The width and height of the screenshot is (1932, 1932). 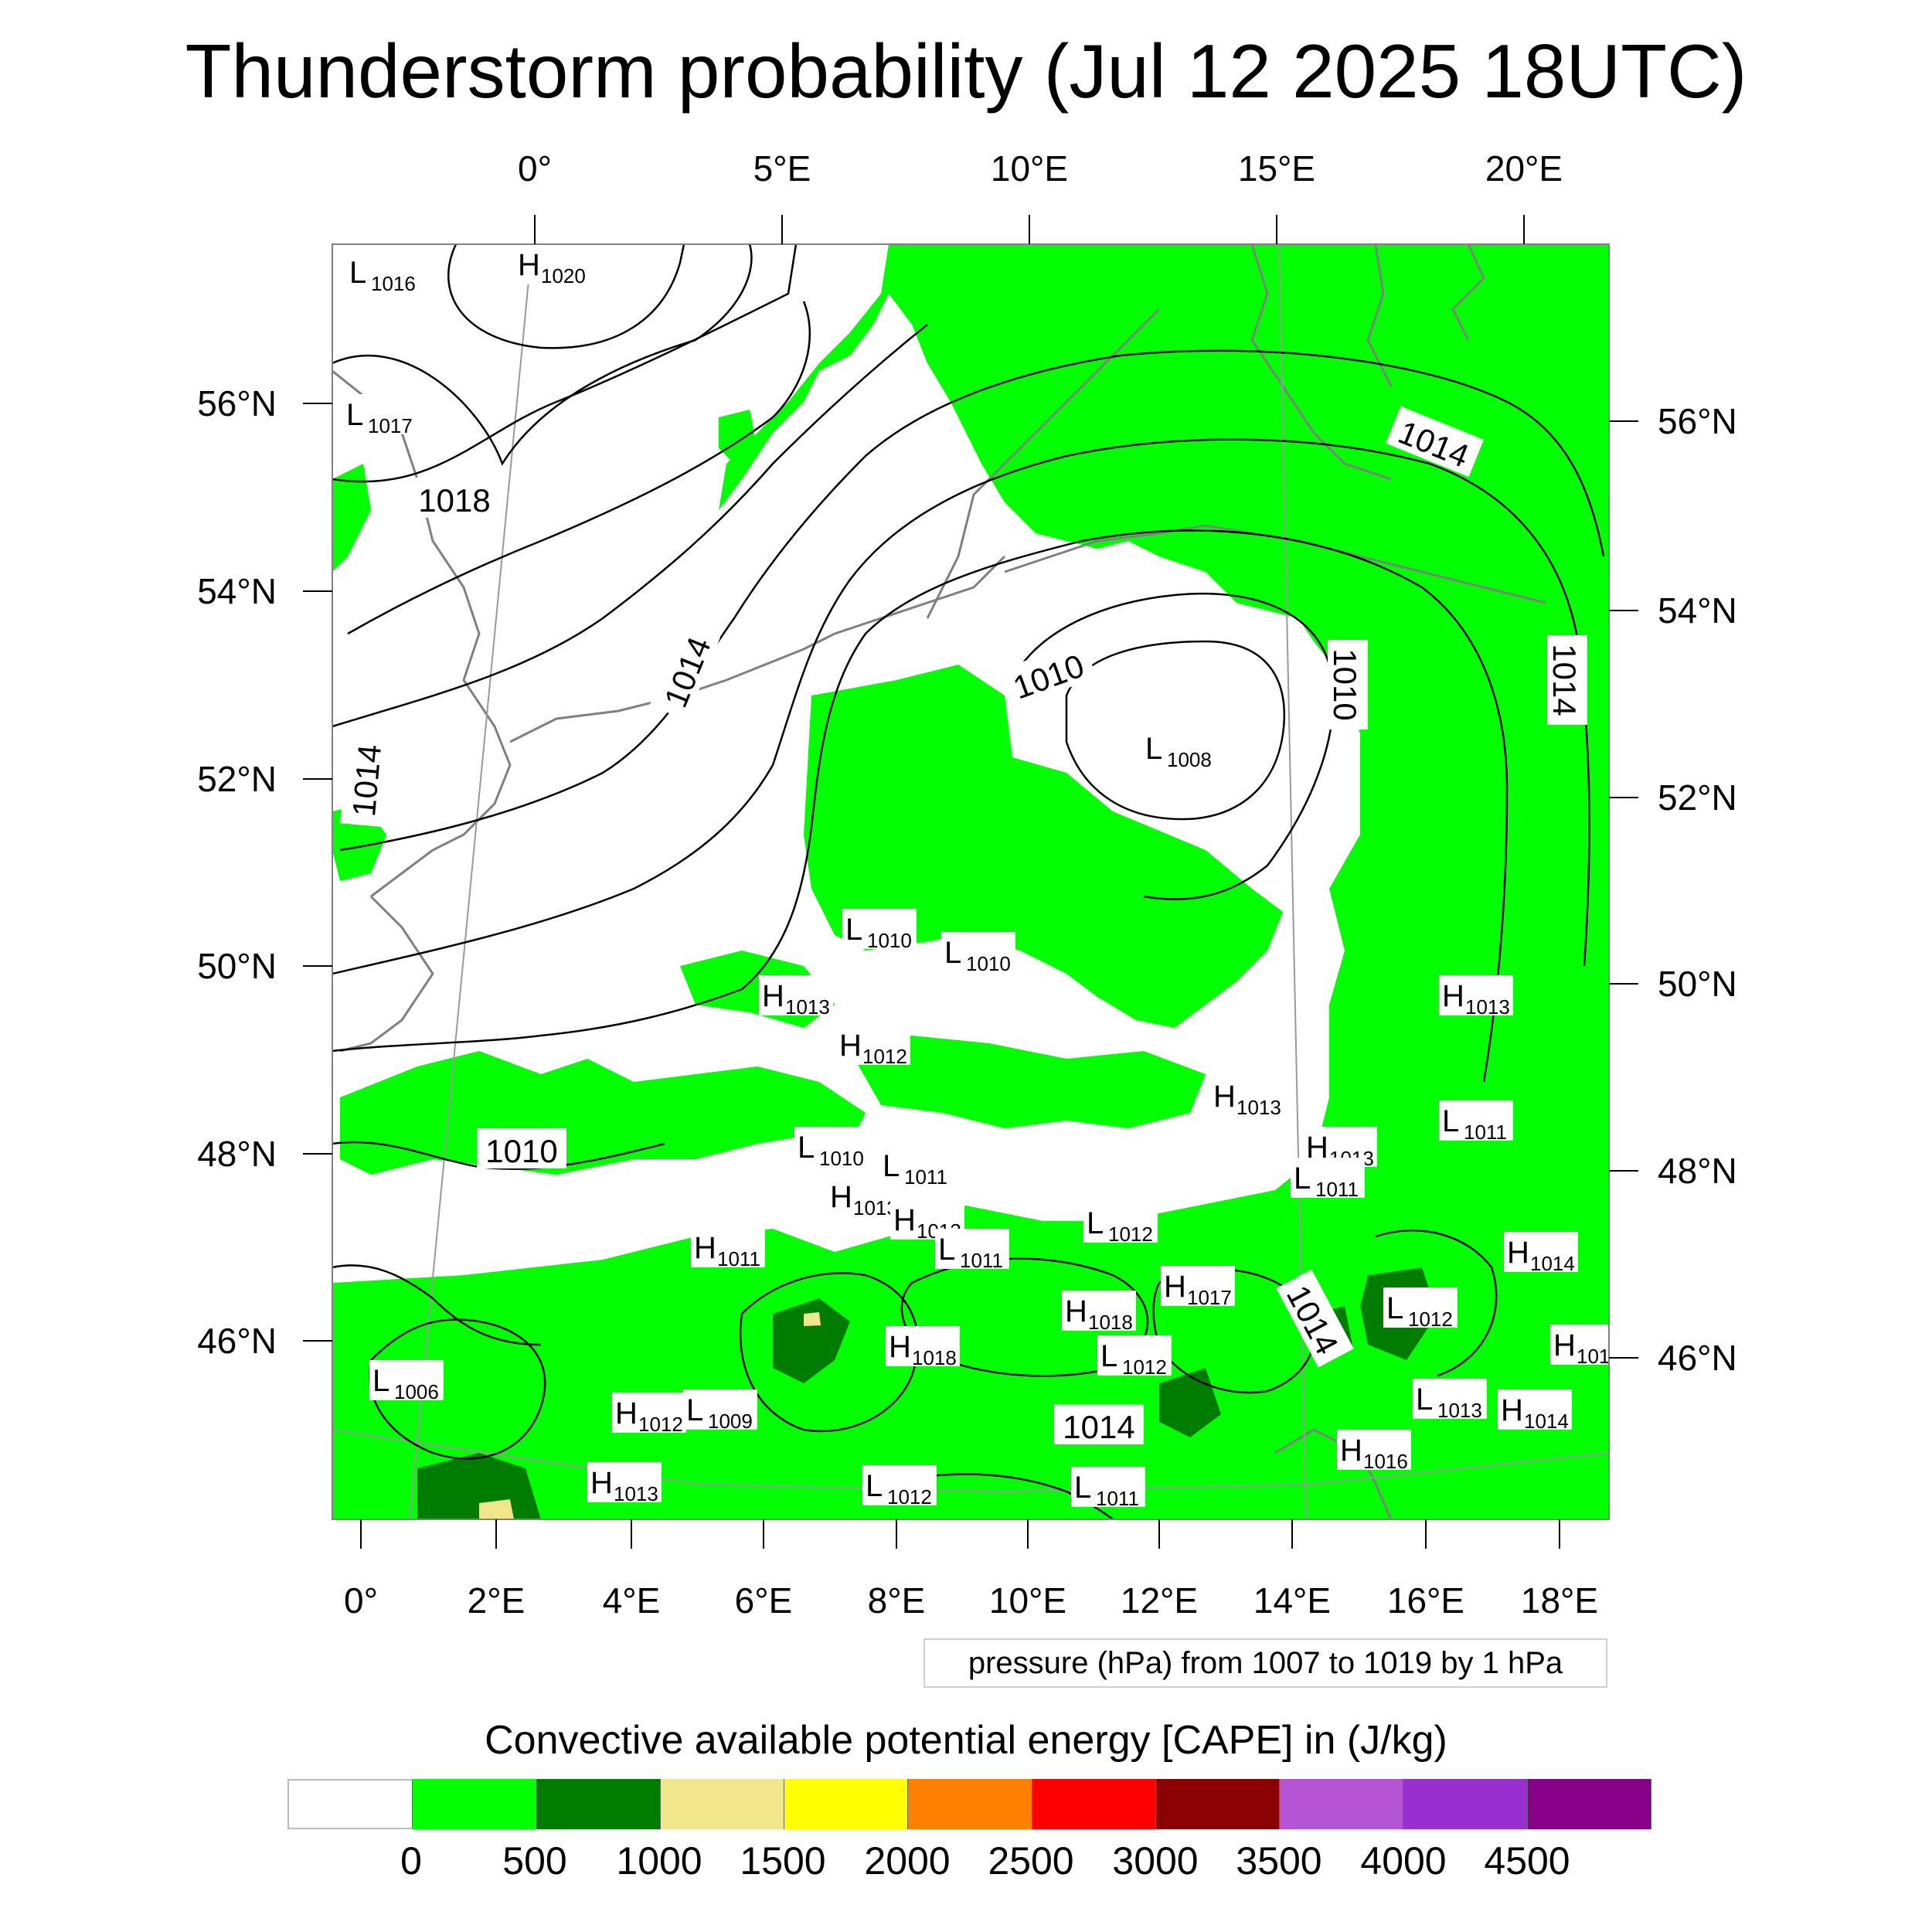 I want to click on pressure-center: H 1014, so click(x=1535, y=1411).